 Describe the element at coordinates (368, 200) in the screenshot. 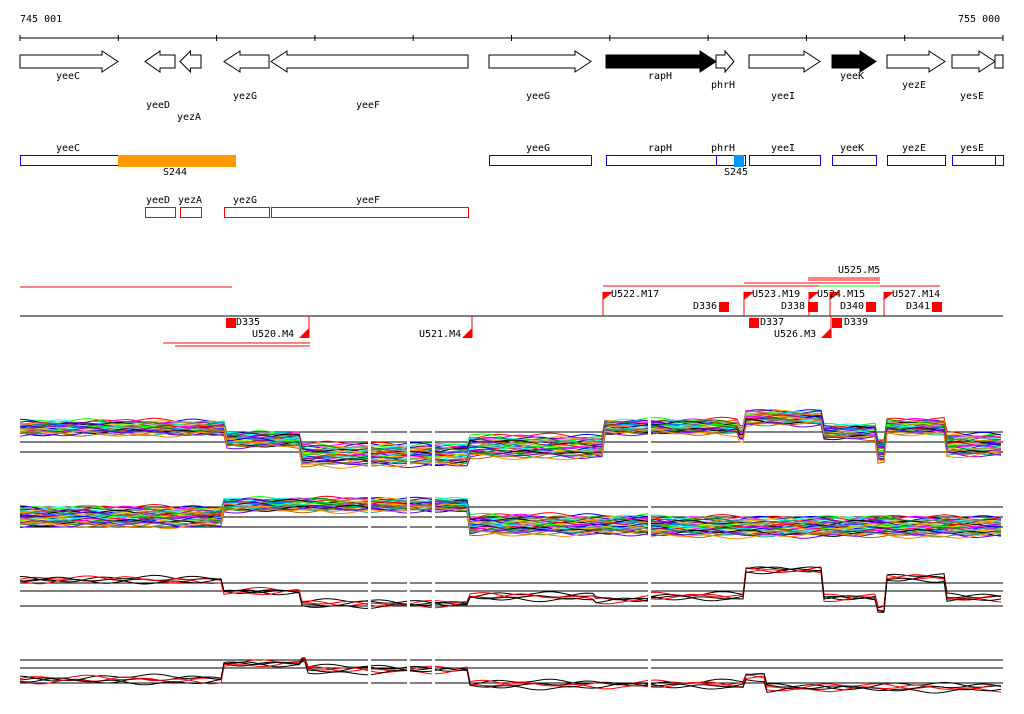

I see `red-operon-label: yeeF` at that location.